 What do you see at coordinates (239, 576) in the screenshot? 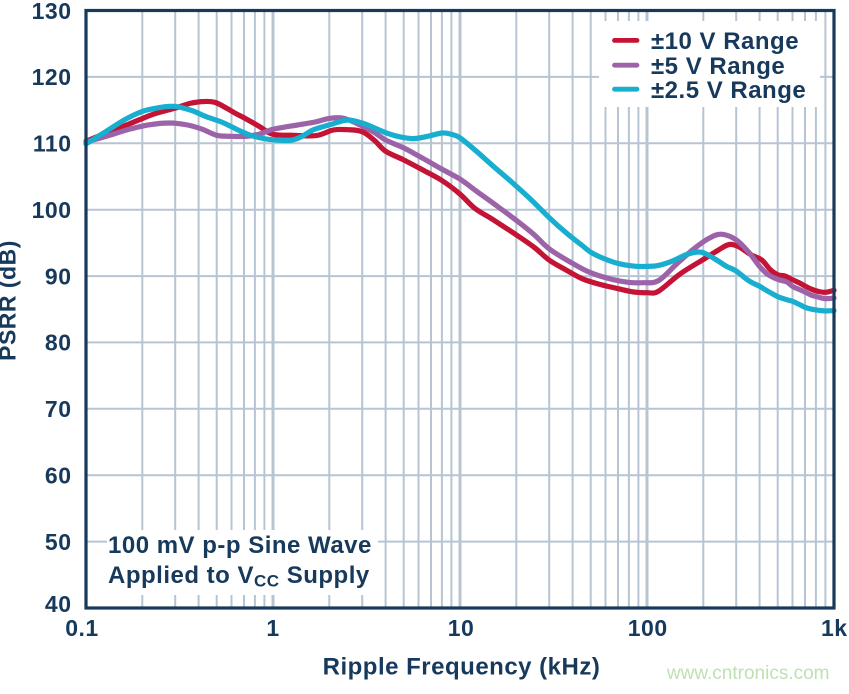
I see `svg-text: Applied to VCC Supply` at bounding box center [239, 576].